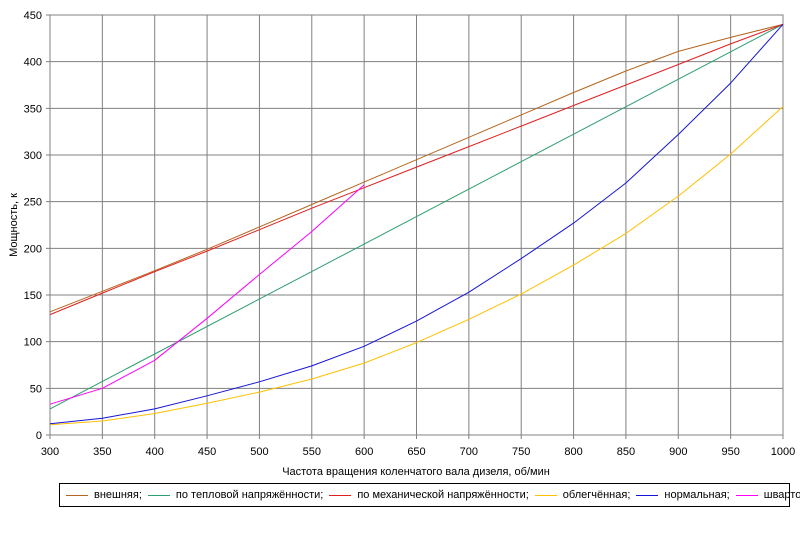 The image size is (800, 558). I want to click on y-tick-label: 250, so click(33, 203).